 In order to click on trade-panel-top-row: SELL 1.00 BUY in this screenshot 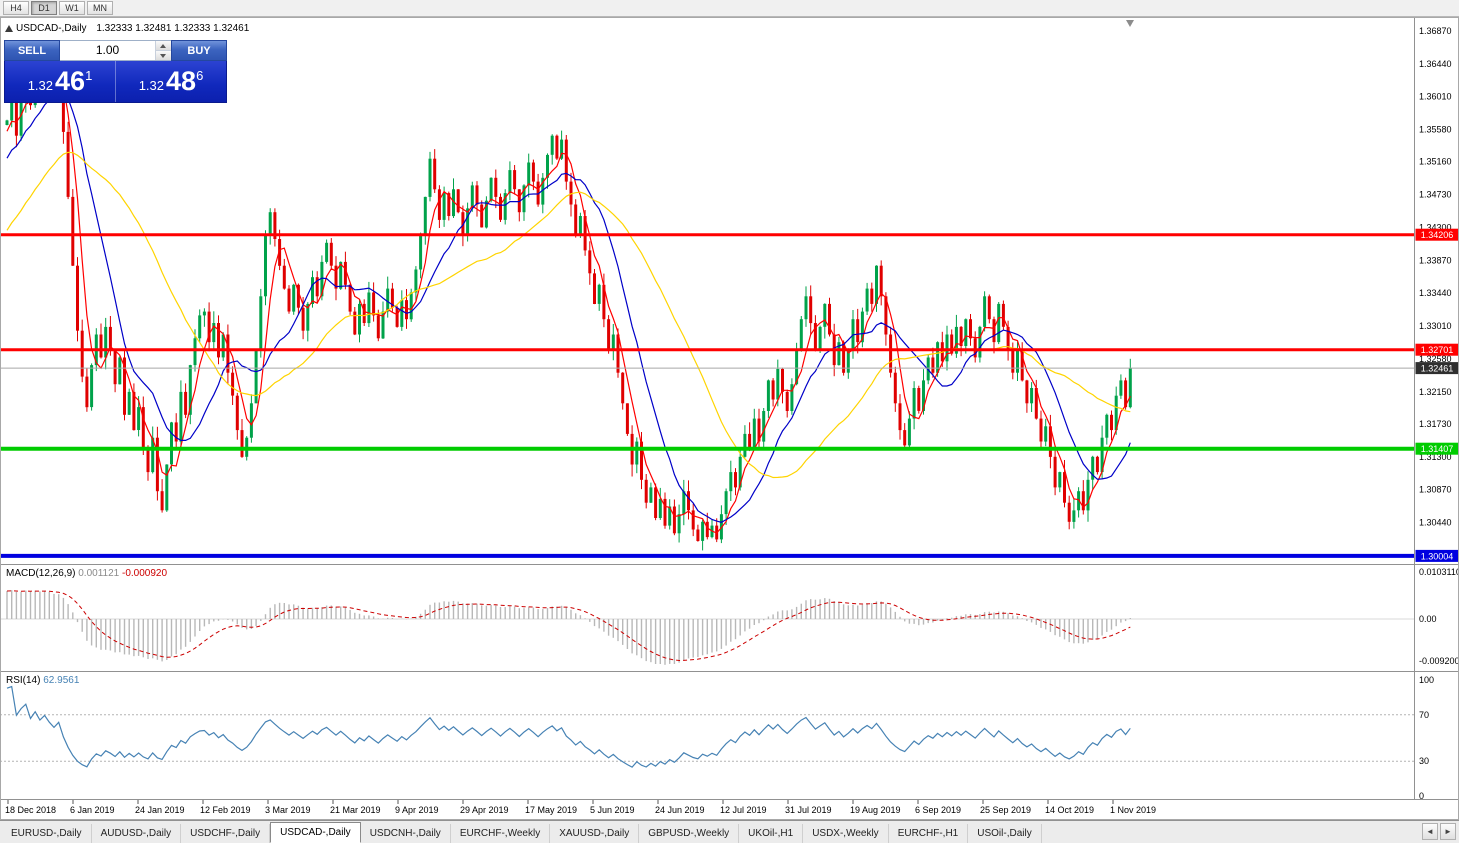, I will do `click(115, 50)`.